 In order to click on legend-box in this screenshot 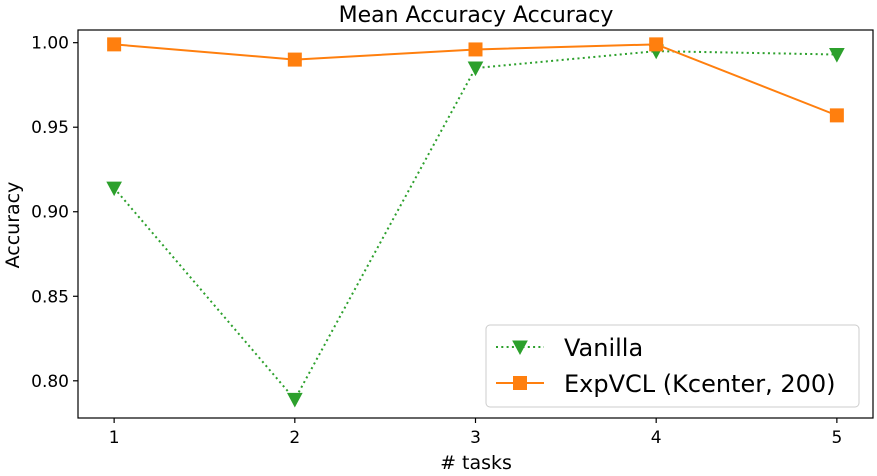, I will do `click(672, 366)`.